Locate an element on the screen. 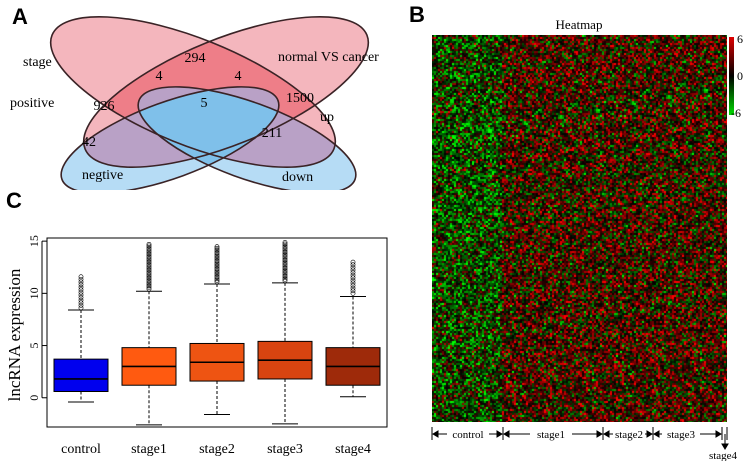 The height and width of the screenshot is (461, 749). box-stage3 is located at coordinates (285, 332).